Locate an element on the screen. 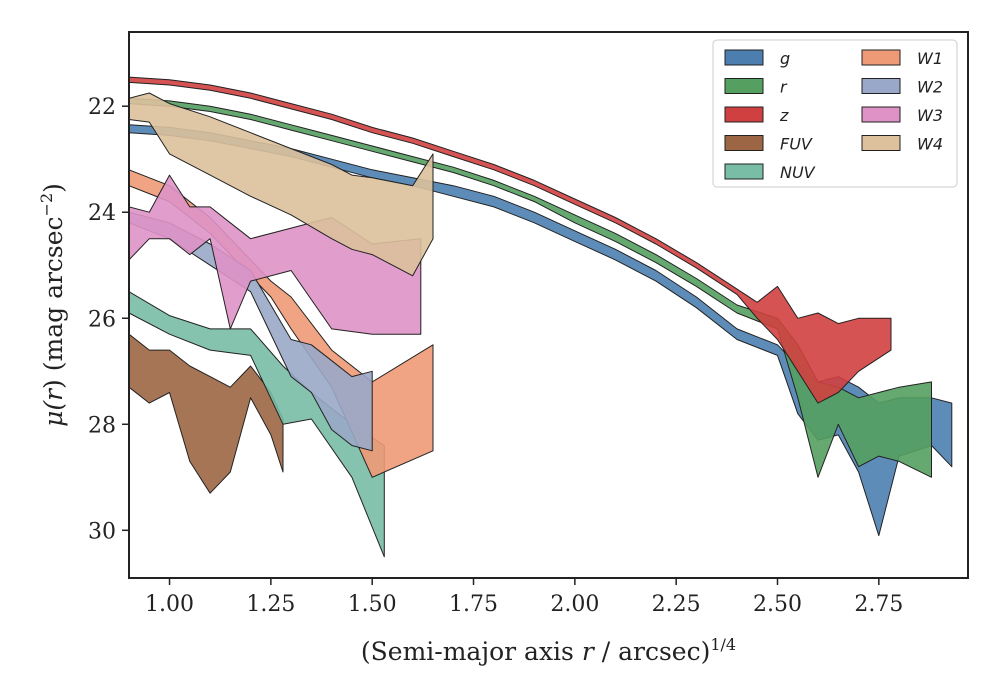  x-tick-label: 2.00 is located at coordinates (574, 604).